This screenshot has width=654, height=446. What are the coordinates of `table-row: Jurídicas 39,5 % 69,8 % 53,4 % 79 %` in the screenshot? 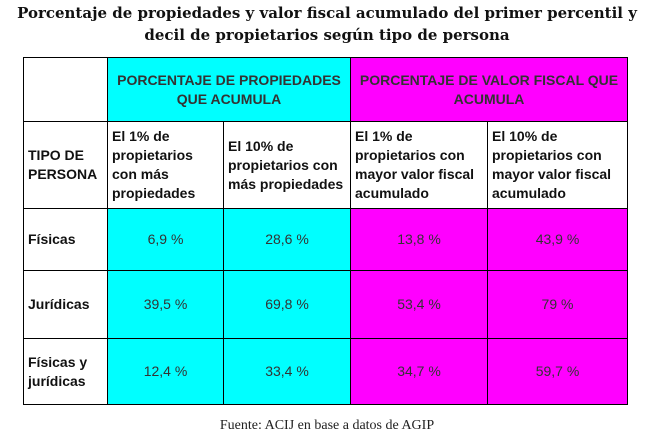 It's located at (326, 304).